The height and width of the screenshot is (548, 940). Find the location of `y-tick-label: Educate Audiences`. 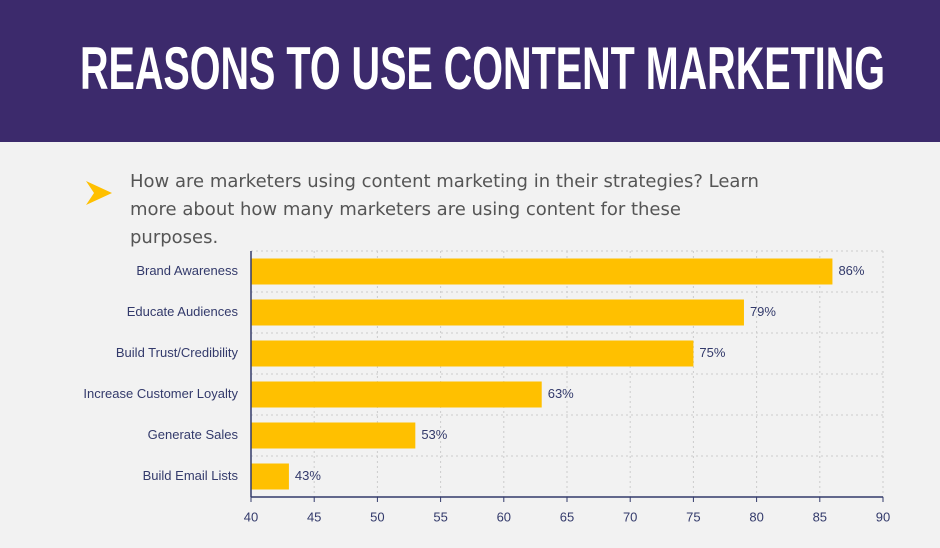

y-tick-label: Educate Audiences is located at coordinates (183, 311).